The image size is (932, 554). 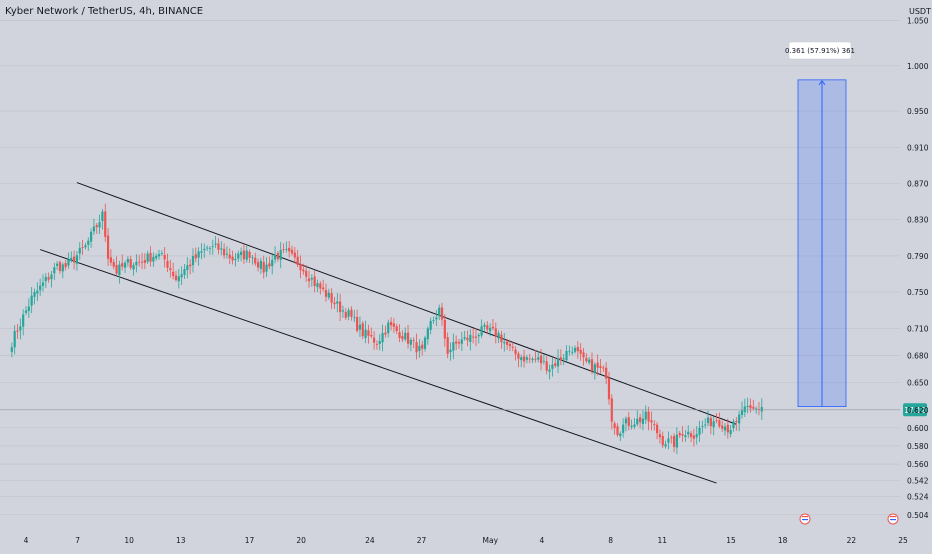 What do you see at coordinates (783, 540) in the screenshot?
I see `x-tick-label: 18` at bounding box center [783, 540].